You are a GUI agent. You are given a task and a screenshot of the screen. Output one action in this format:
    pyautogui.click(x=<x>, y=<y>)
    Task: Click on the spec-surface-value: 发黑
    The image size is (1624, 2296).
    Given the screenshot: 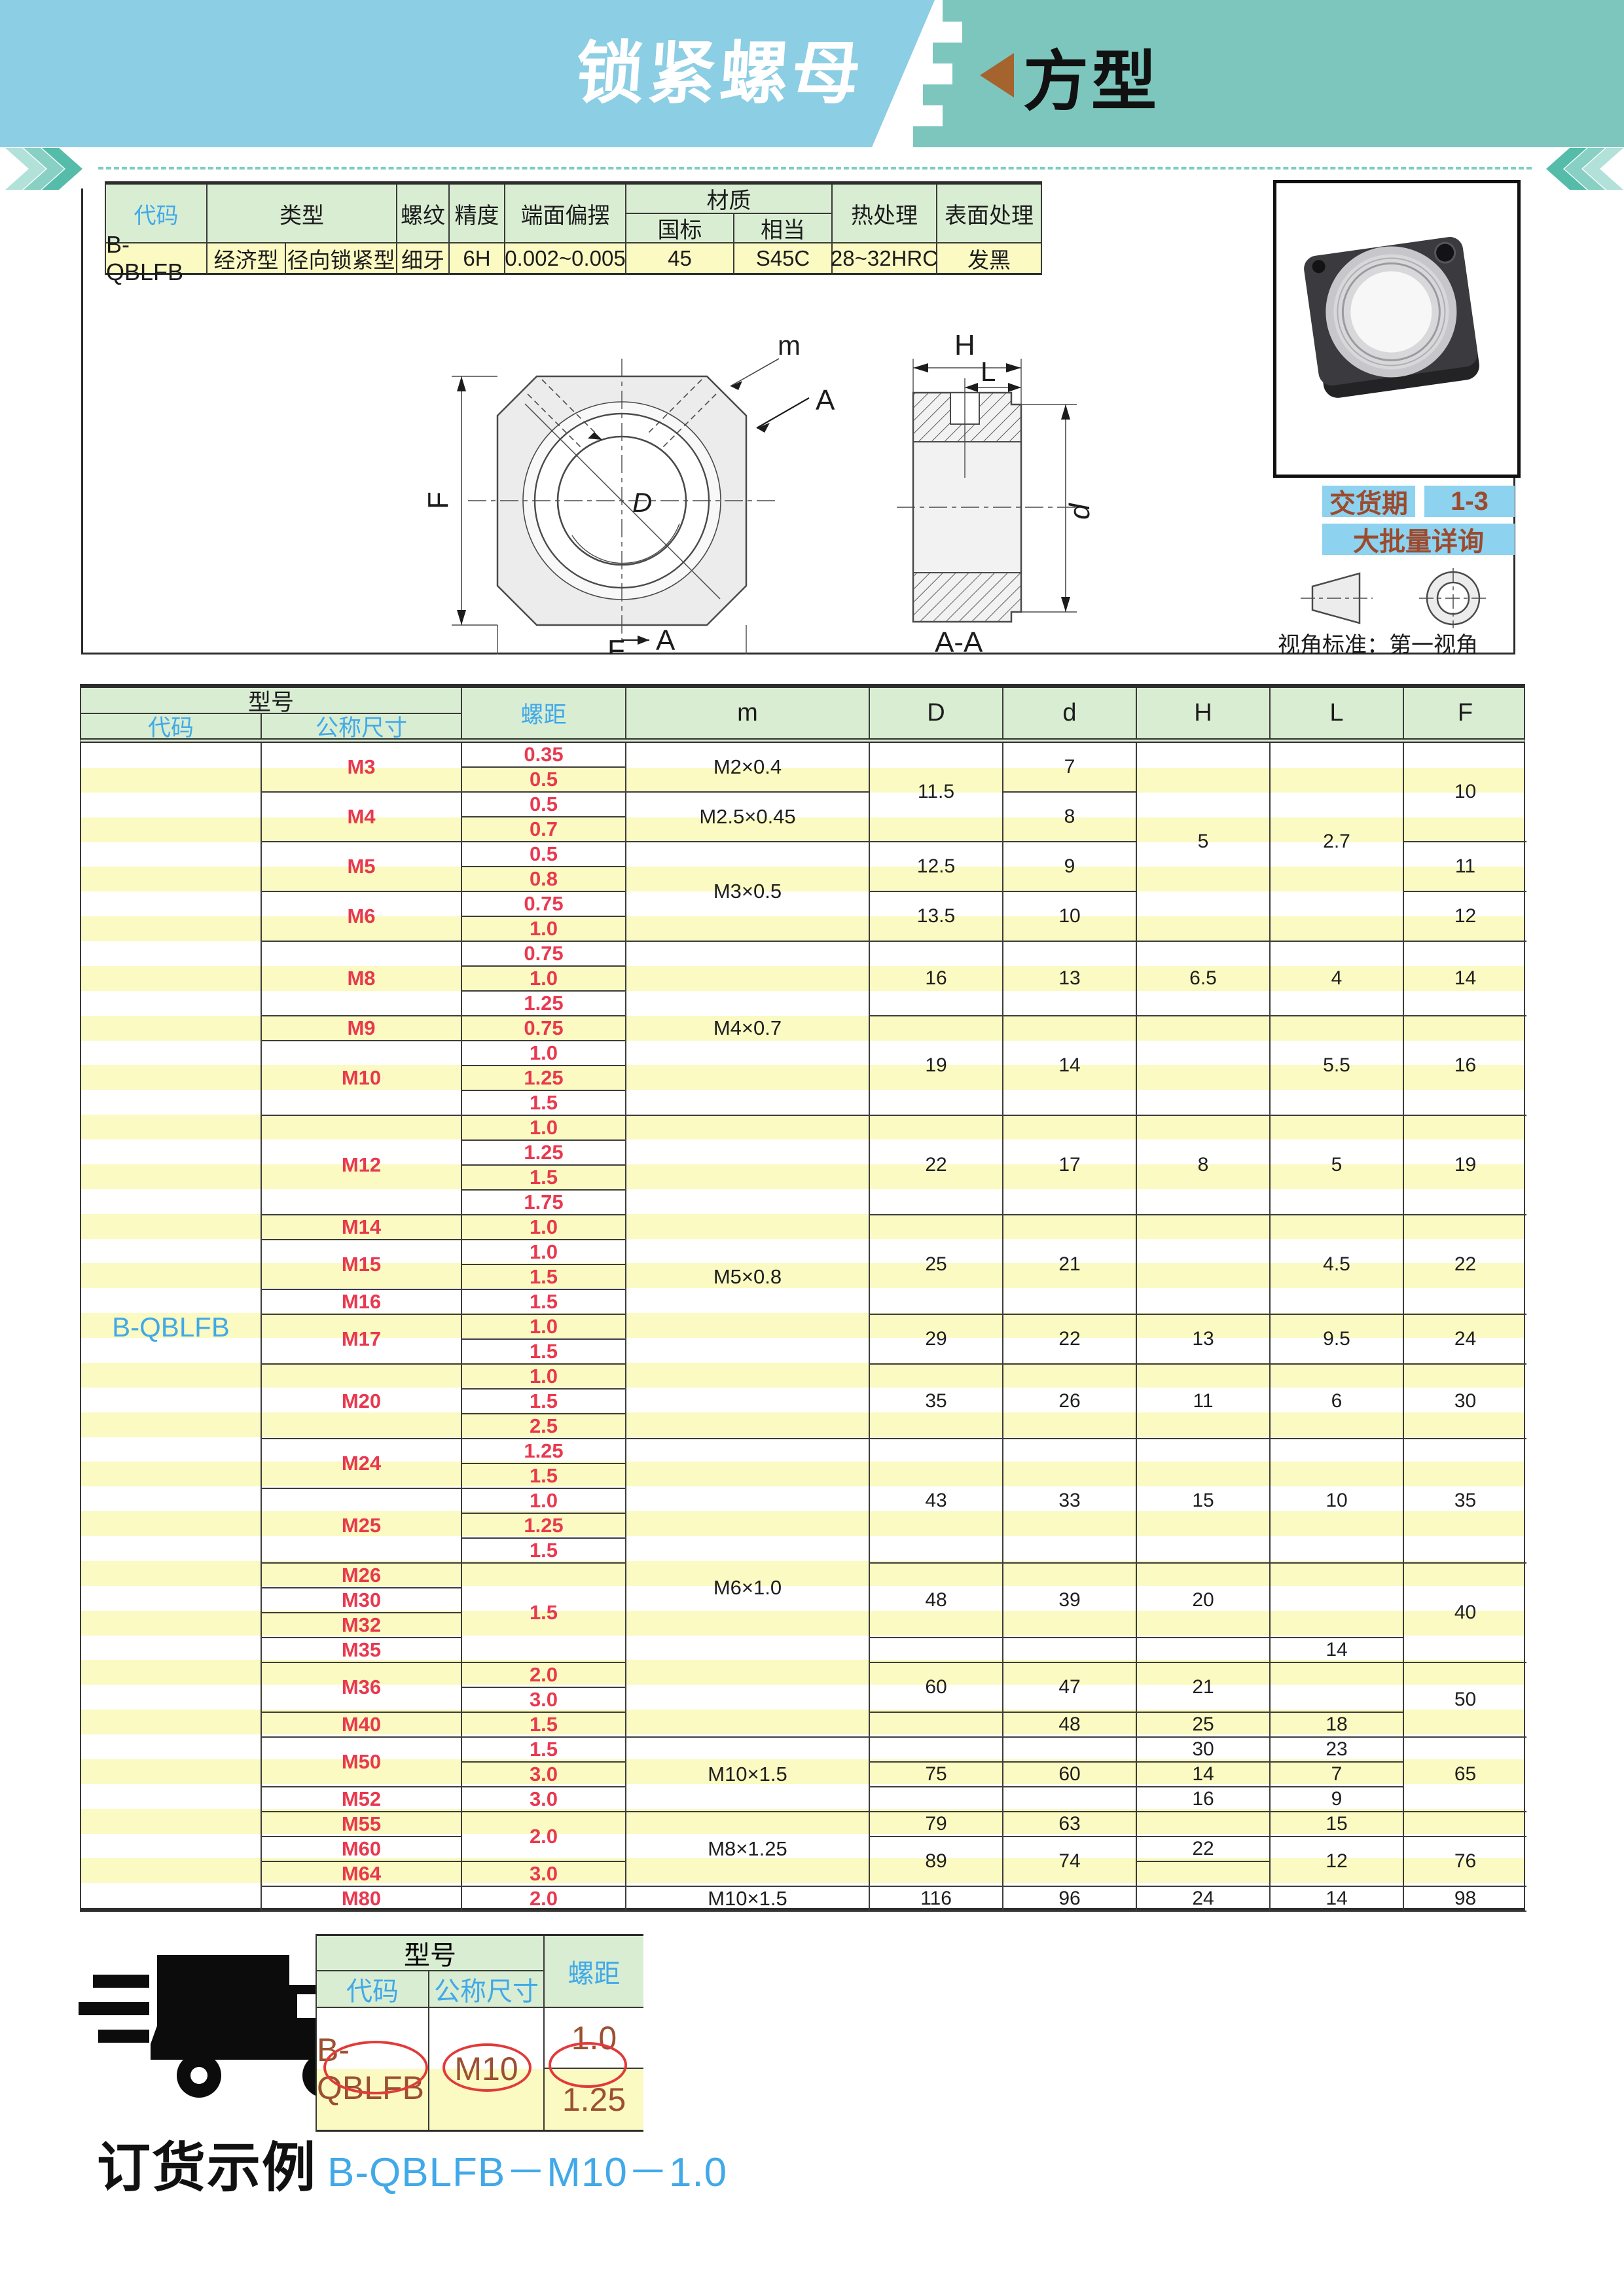 What is the action you would take?
    pyautogui.click(x=989, y=259)
    